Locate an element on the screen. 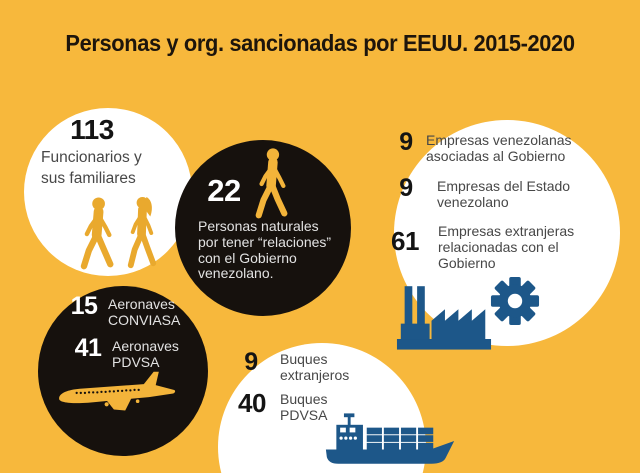 The image size is (640, 473). ships-row1-line2: extranjeros is located at coordinates (315, 374).